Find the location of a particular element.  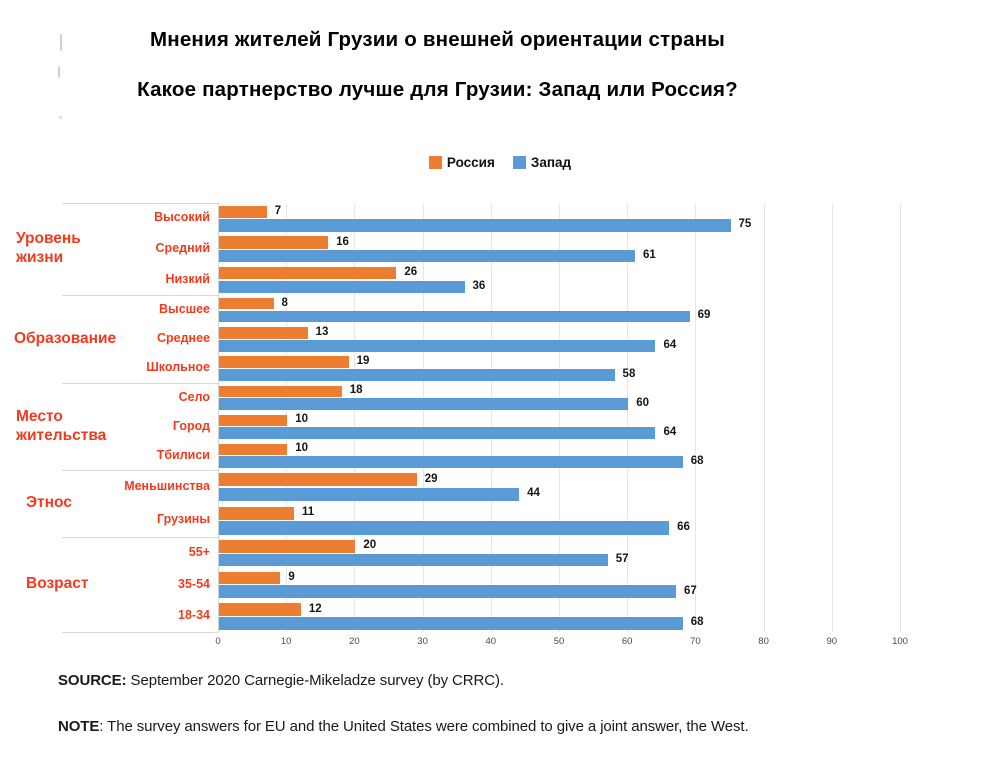

x-tick-label: 40 is located at coordinates (491, 641).